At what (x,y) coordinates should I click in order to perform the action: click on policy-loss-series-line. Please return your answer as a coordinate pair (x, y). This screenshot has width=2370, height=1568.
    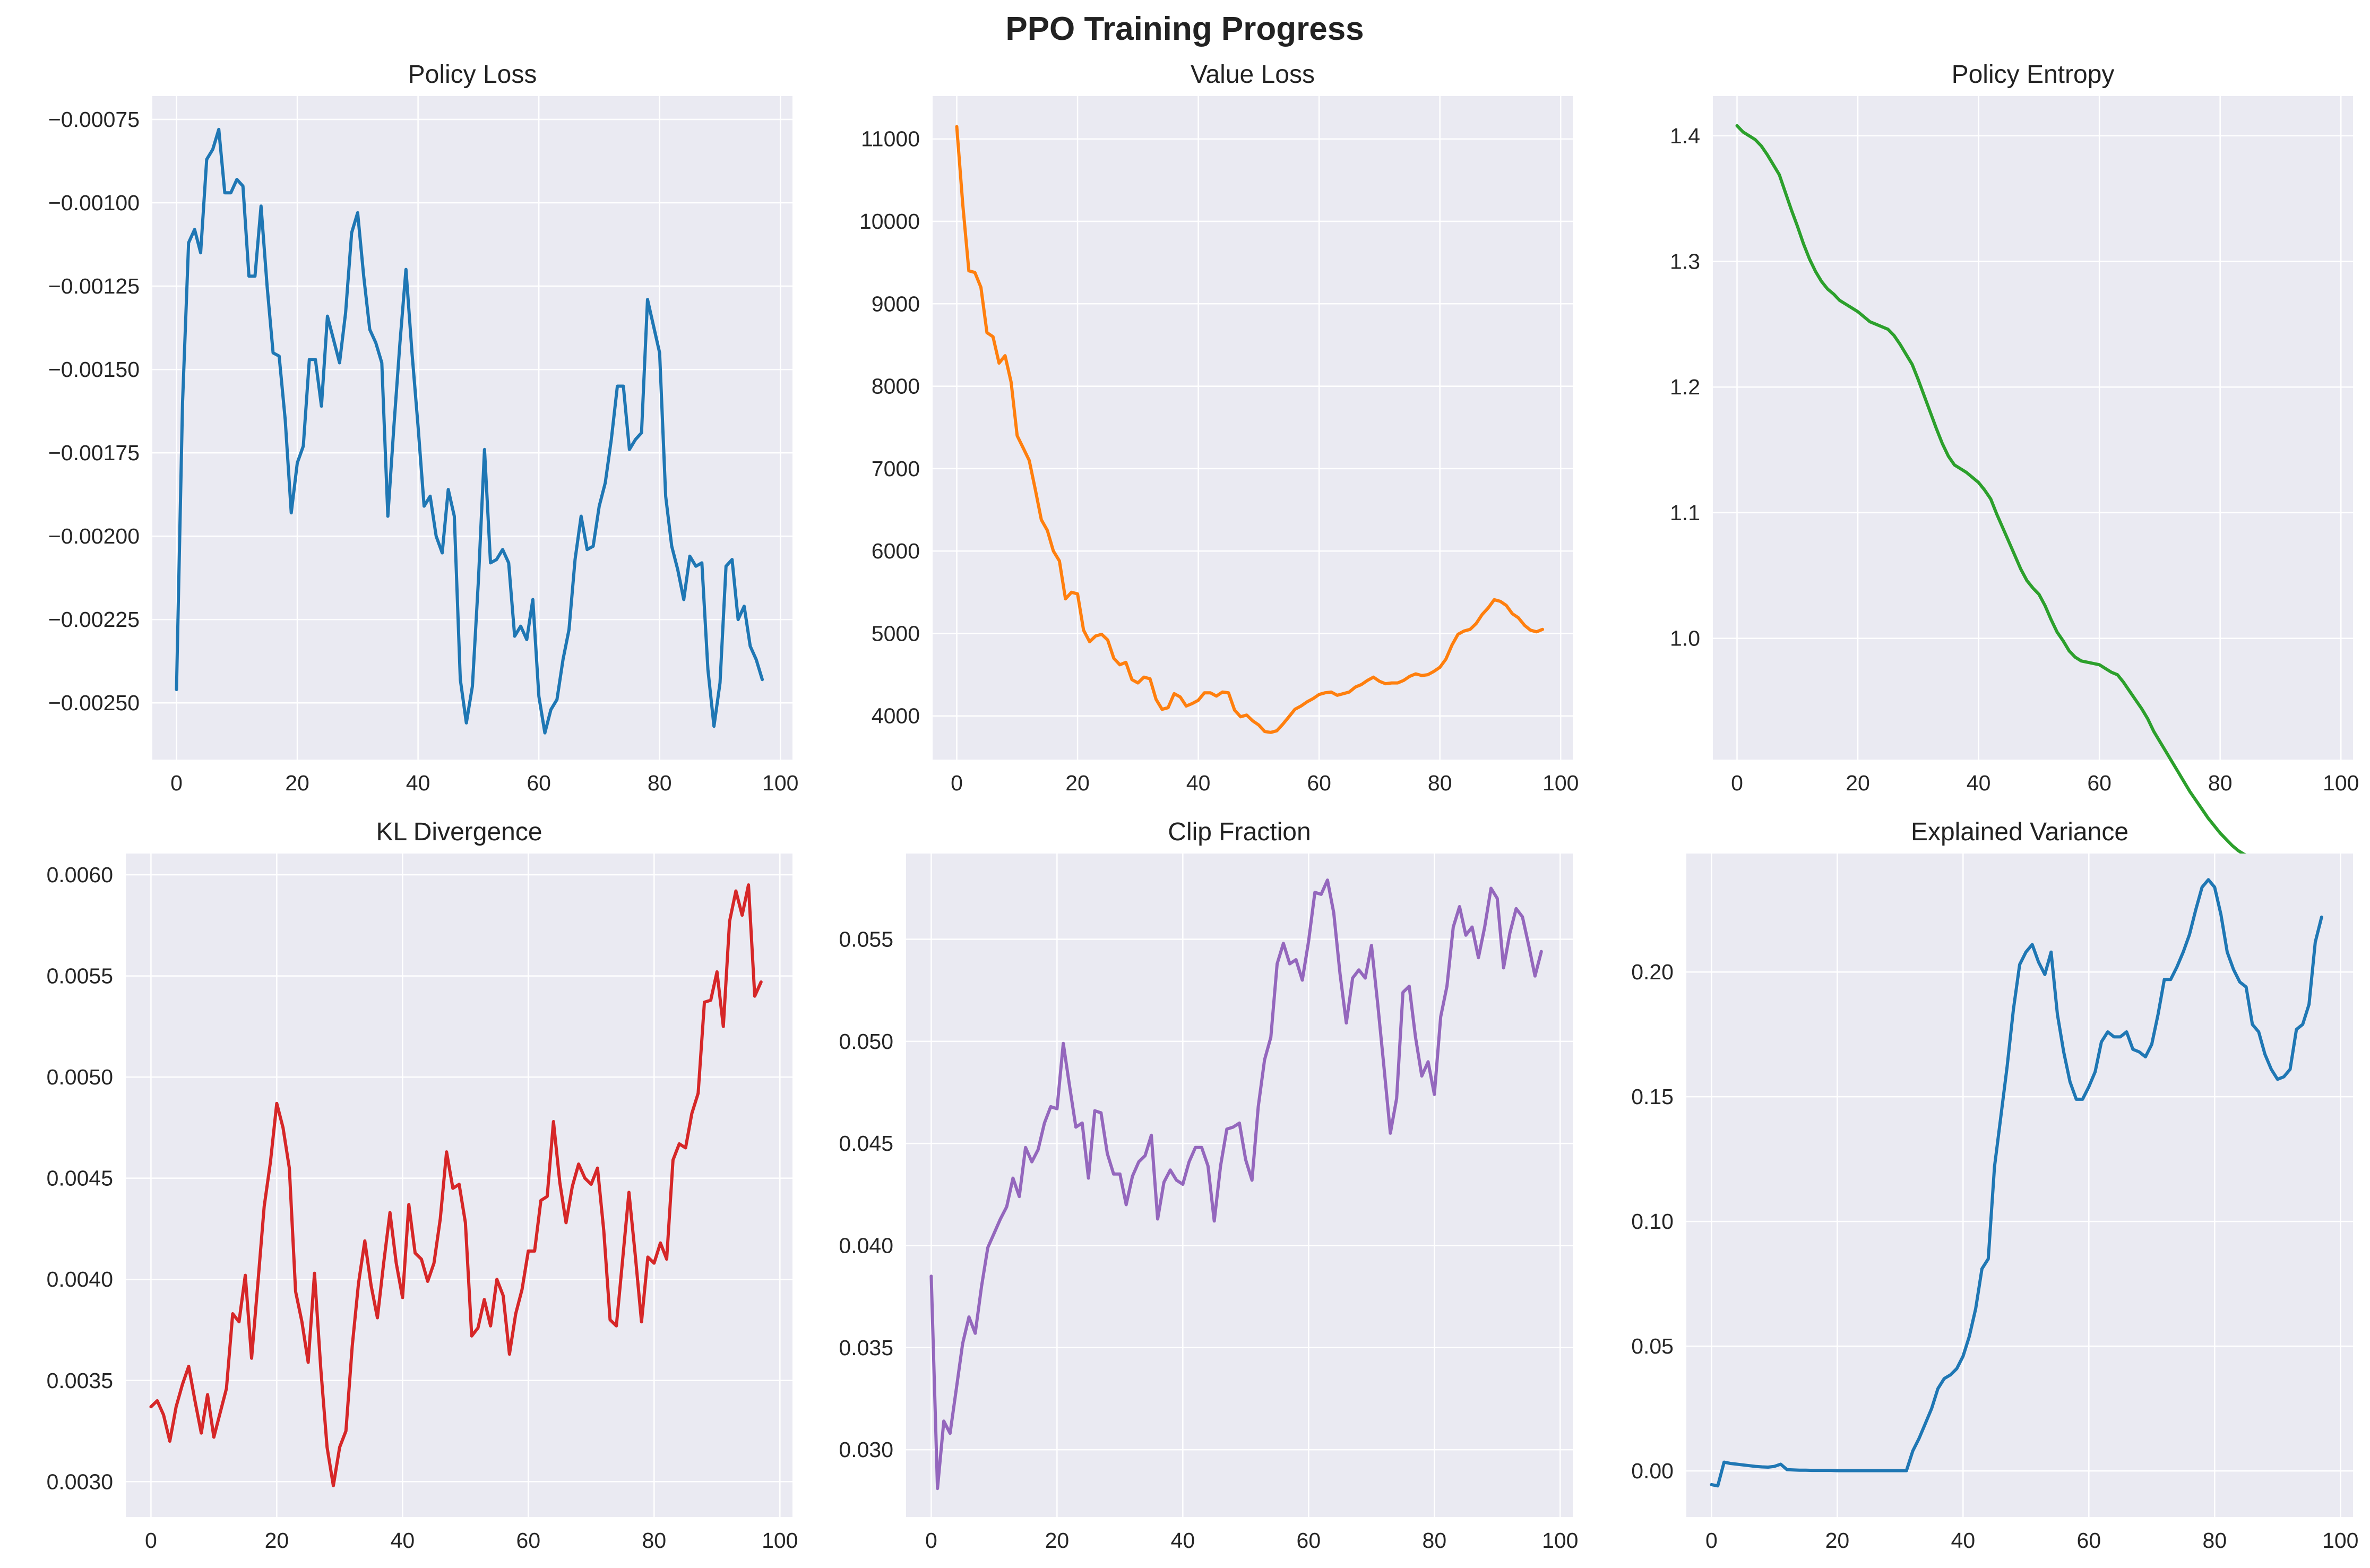
    Looking at the image, I should click on (469, 431).